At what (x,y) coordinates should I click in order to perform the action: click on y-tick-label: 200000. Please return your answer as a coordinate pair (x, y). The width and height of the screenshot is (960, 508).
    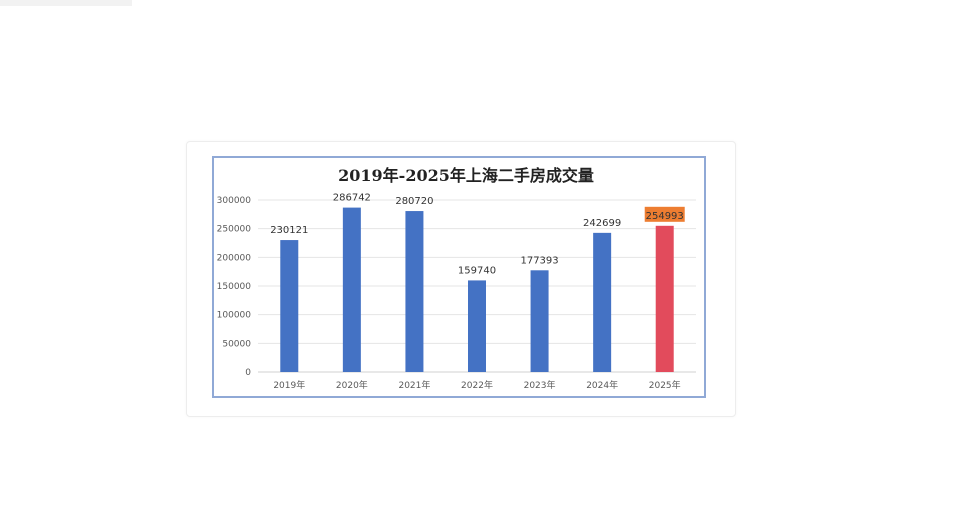
    Looking at the image, I should click on (234, 258).